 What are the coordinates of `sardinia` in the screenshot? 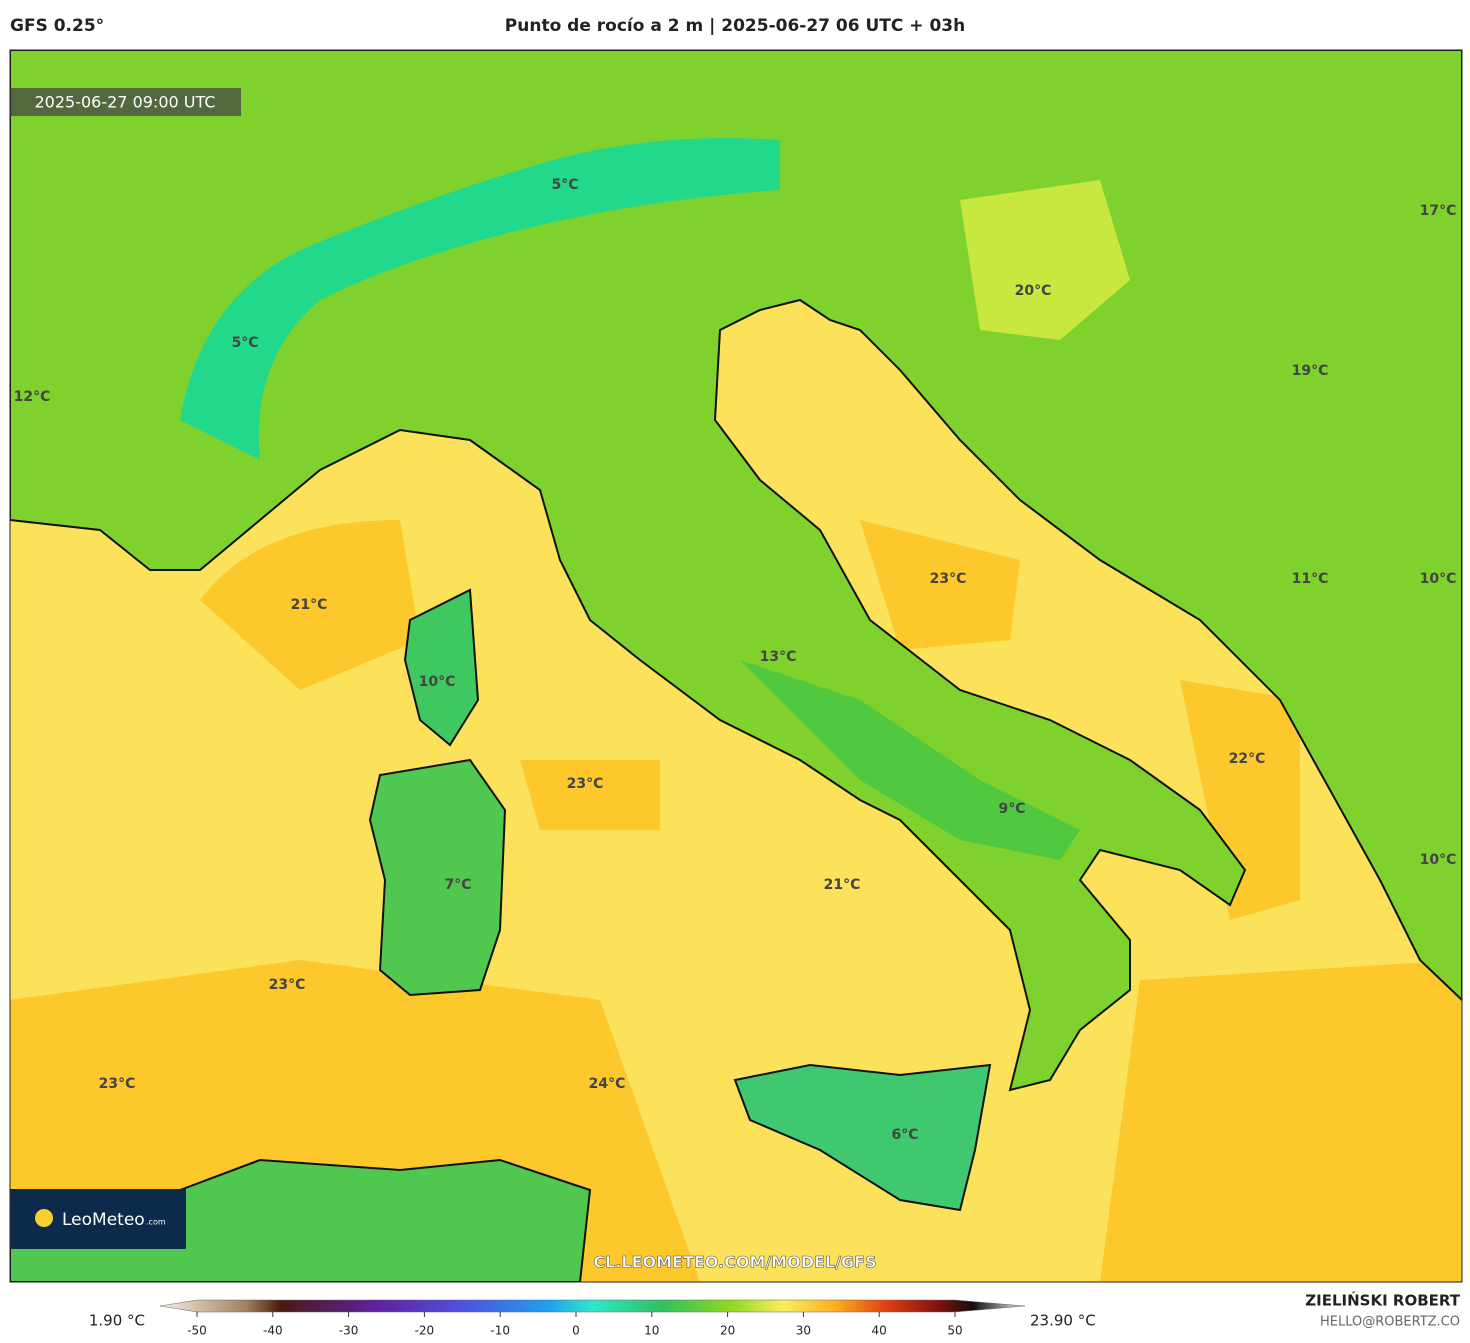 It's located at (437, 877).